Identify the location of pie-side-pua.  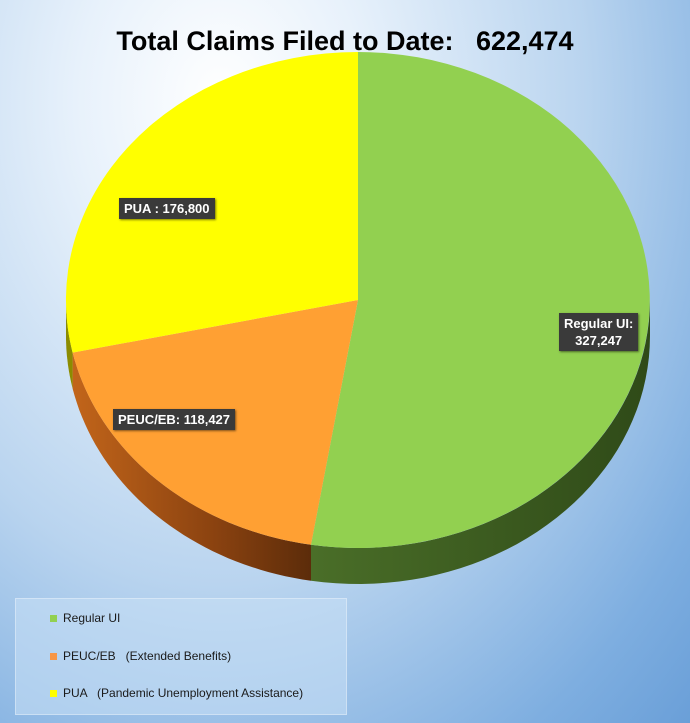
(69, 344).